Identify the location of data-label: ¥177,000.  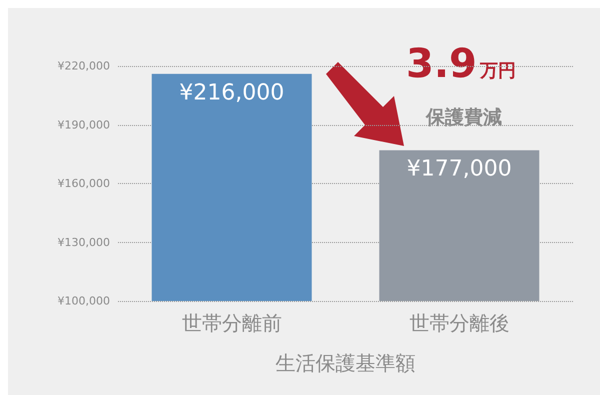
(459, 169).